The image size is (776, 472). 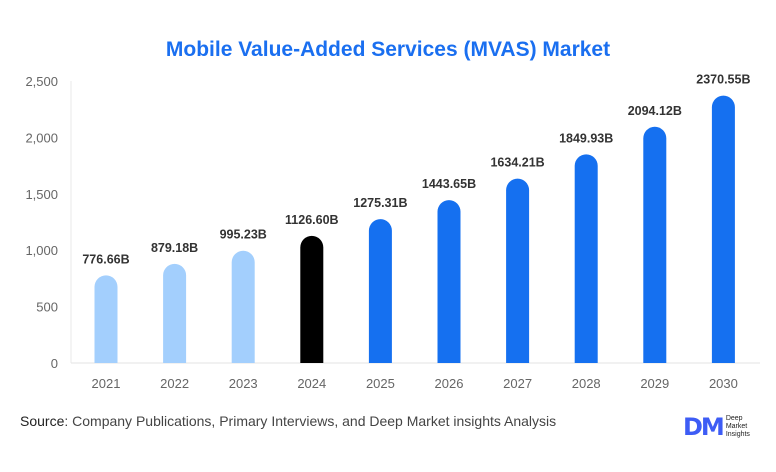 What do you see at coordinates (655, 244) in the screenshot?
I see `bar-2029` at bounding box center [655, 244].